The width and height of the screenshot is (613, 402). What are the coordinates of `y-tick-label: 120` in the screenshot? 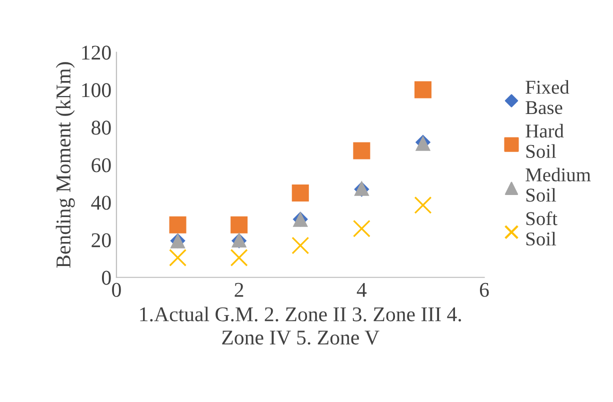 It's located at (96, 53).